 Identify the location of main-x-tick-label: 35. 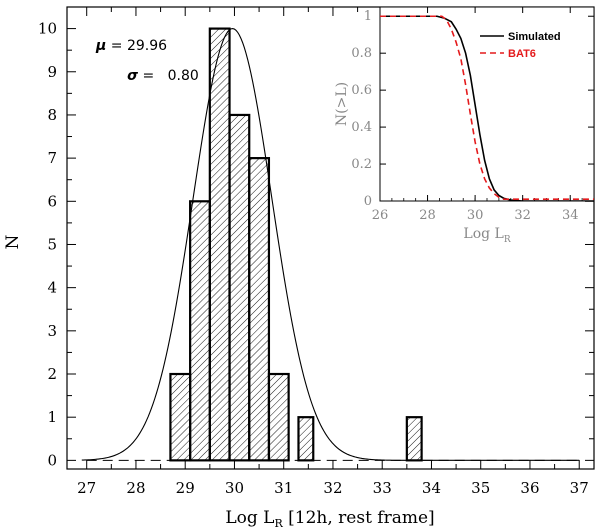
(480, 488).